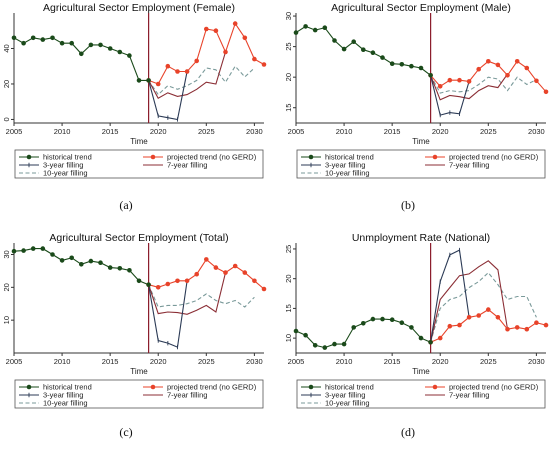  What do you see at coordinates (126, 205) in the screenshot?
I see `panel-label-a: (a)` at bounding box center [126, 205].